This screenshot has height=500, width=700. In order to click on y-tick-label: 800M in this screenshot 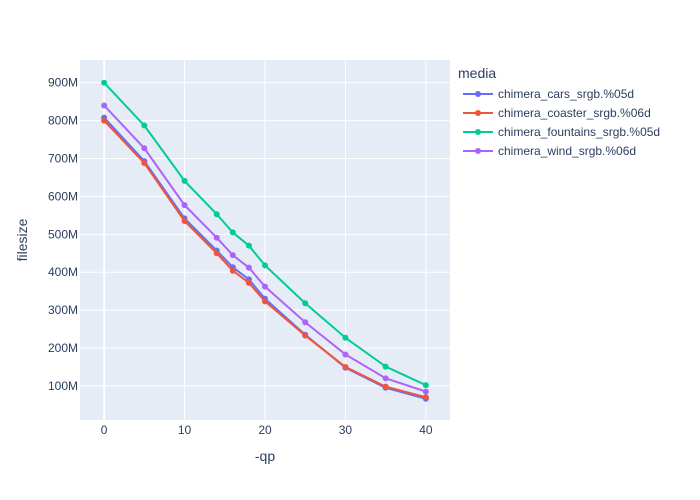, I will do `click(63, 121)`.